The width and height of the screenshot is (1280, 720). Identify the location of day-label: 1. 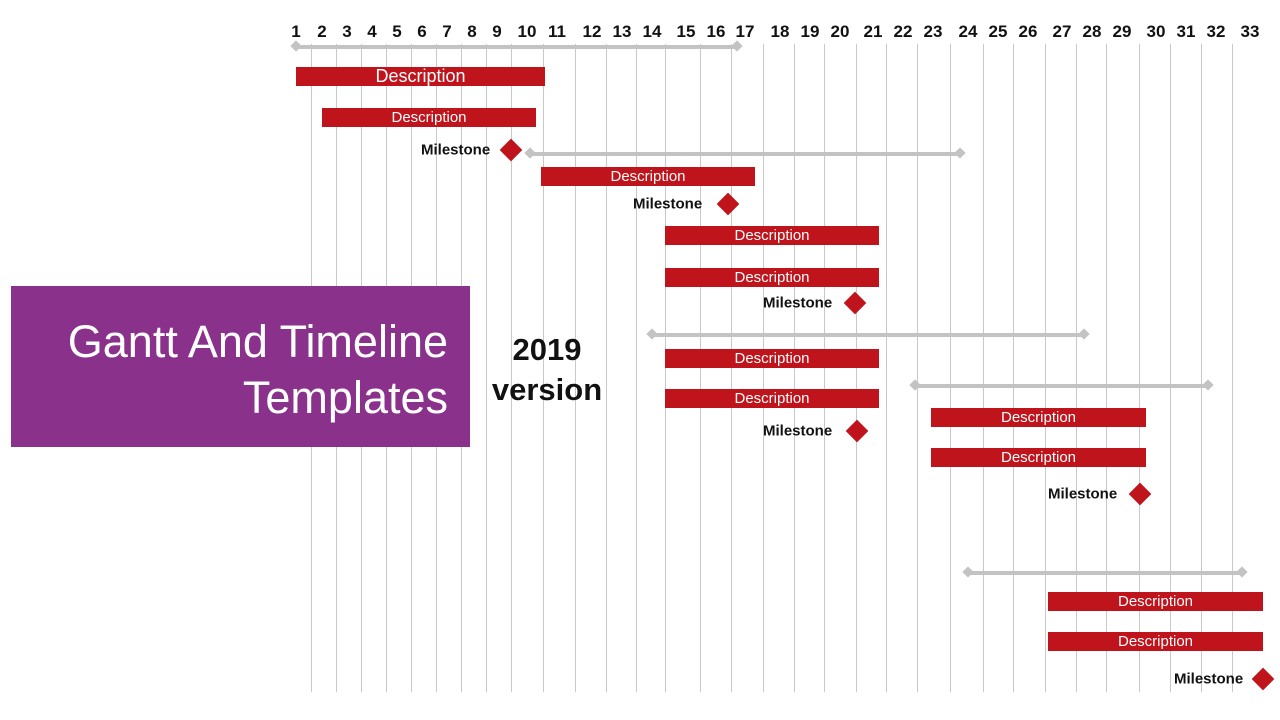
(296, 31).